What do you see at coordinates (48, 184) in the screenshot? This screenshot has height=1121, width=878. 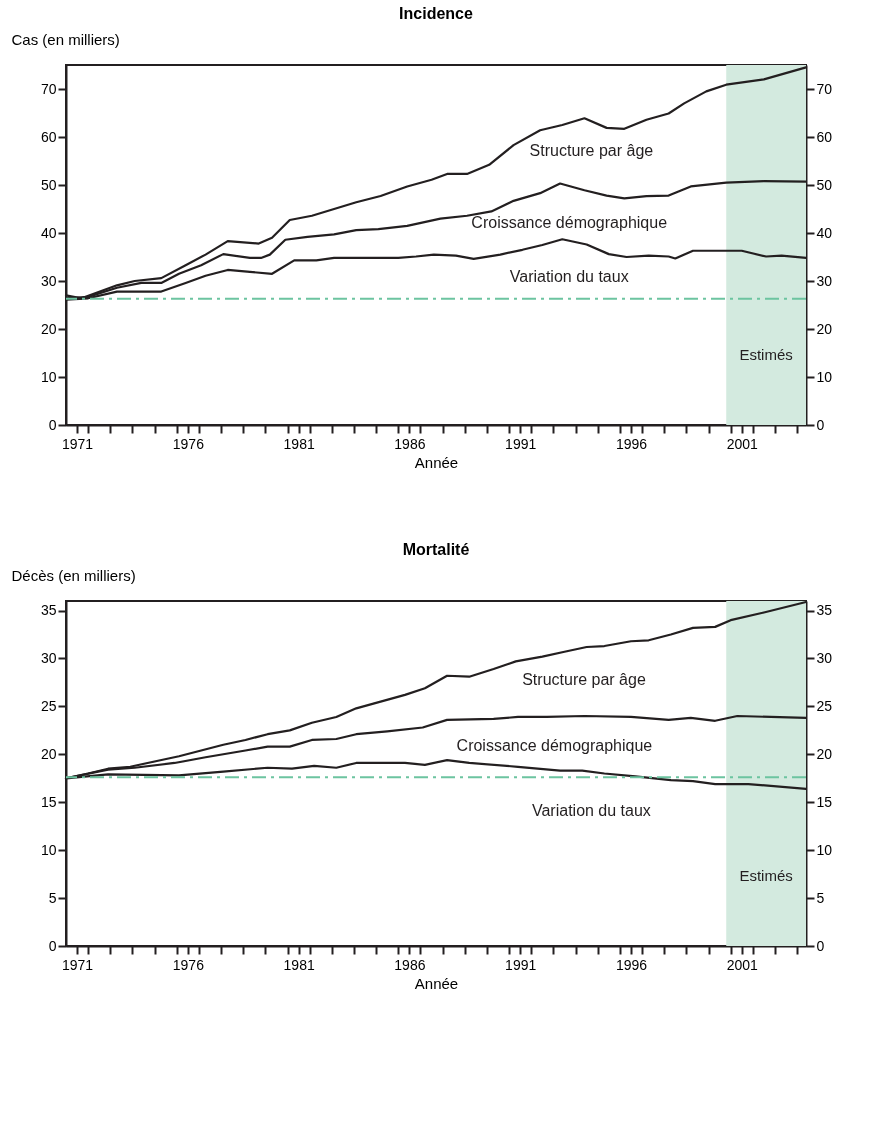 I see `y-tick-label: 50` at bounding box center [48, 184].